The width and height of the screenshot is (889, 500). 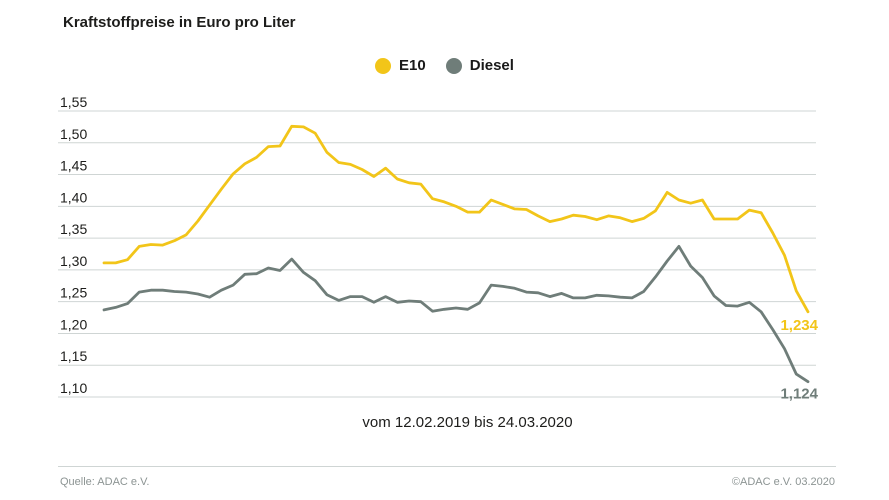 I want to click on end-value-label-diesel: 1,124, so click(x=799, y=394).